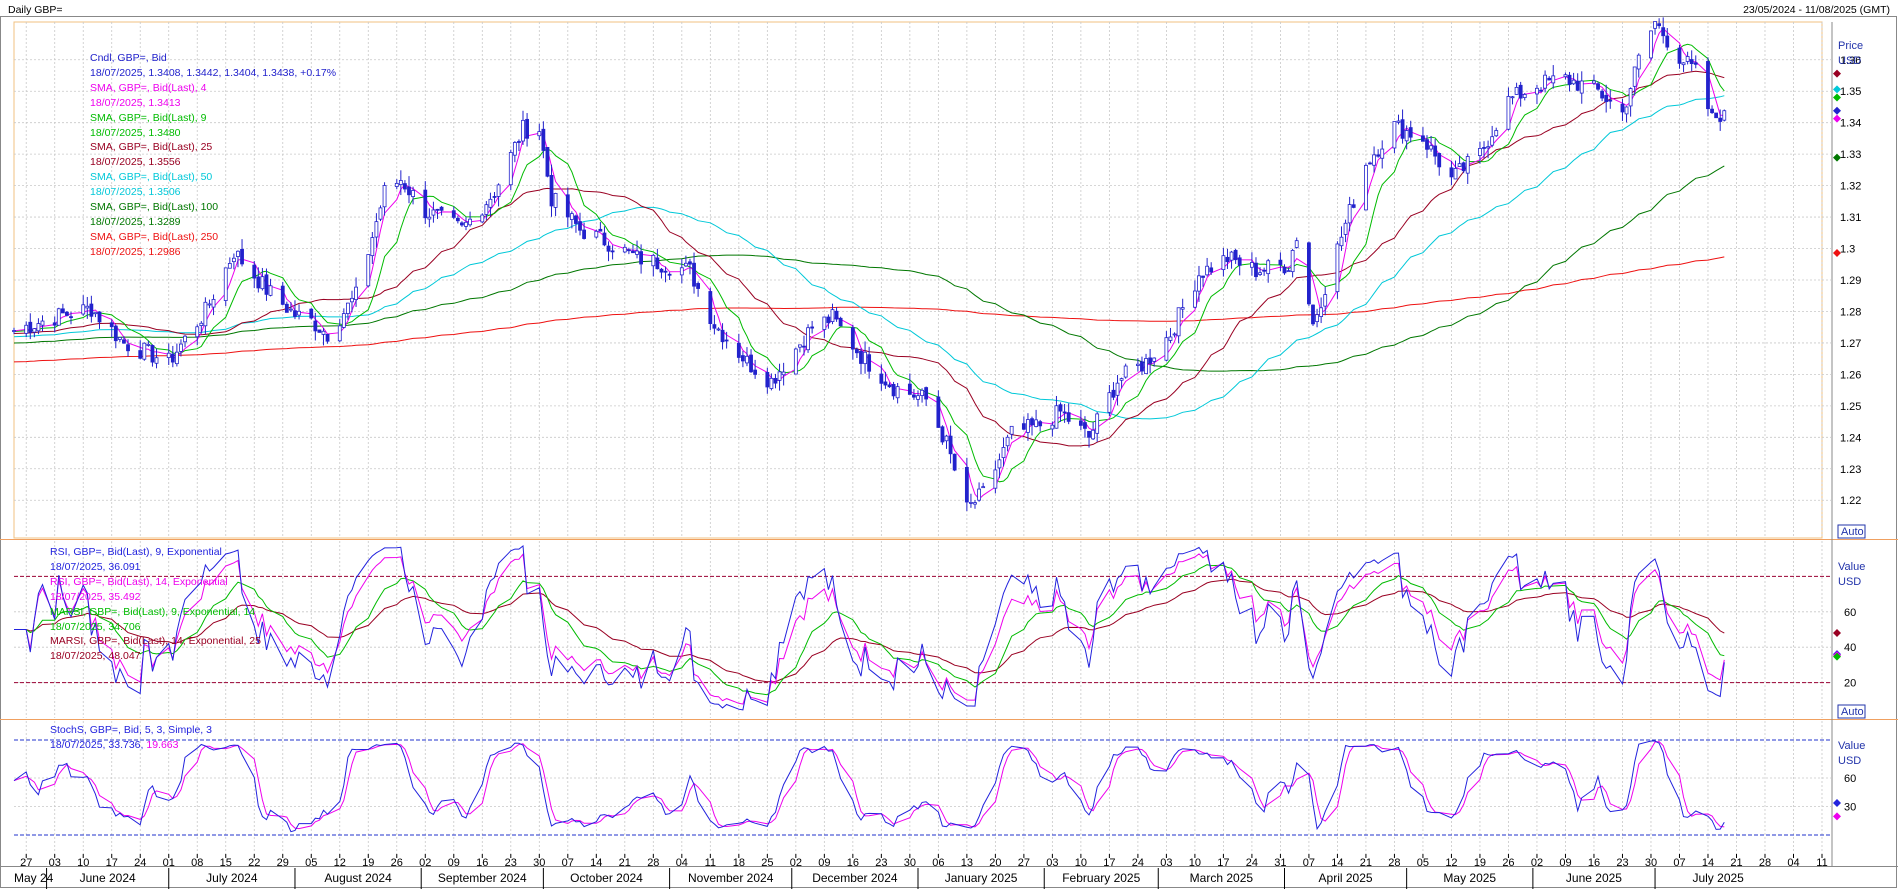 The image size is (1898, 889). I want to click on x-month-label: September 2024, so click(482, 878).